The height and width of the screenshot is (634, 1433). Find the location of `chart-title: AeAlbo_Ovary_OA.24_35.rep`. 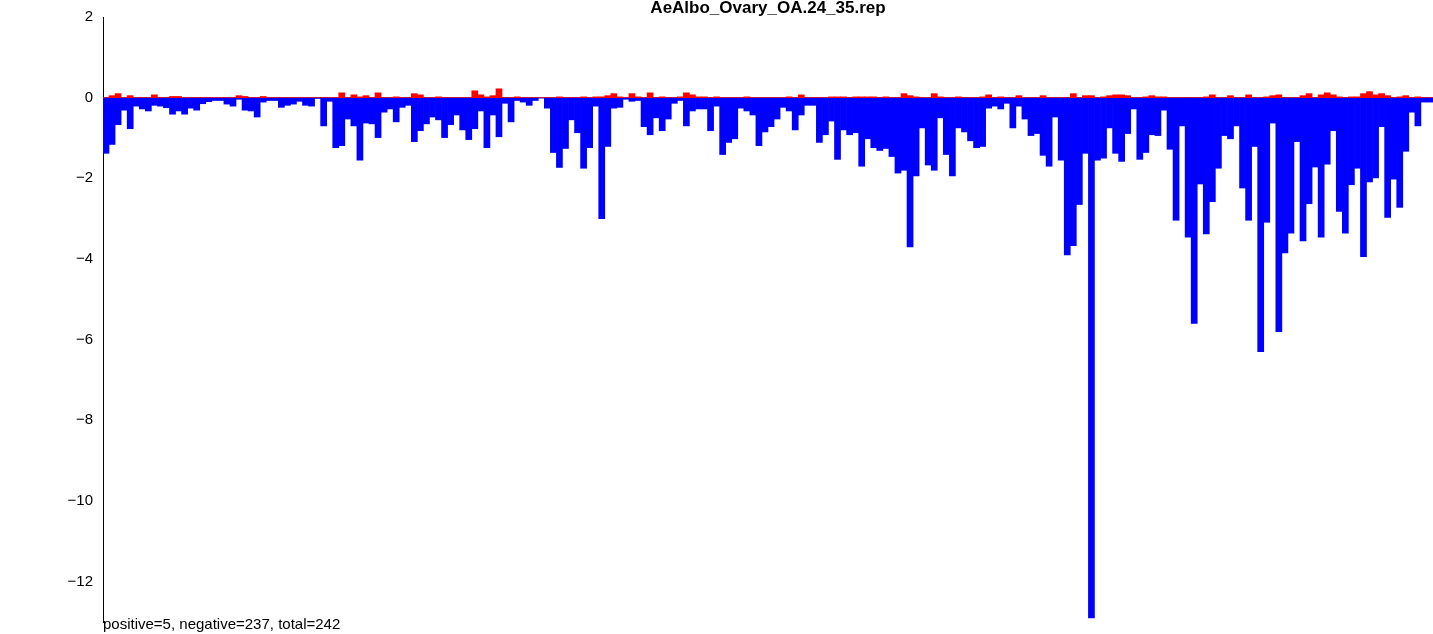

chart-title: AeAlbo_Ovary_OA.24_35.rep is located at coordinates (768, 9).